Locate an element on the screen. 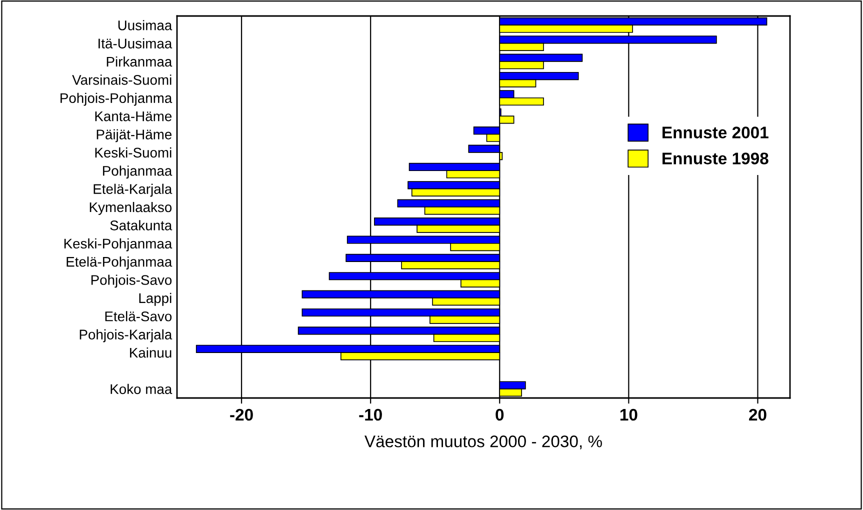 This screenshot has height=510, width=863. legend-label: Ennuste 1998 is located at coordinates (715, 158).